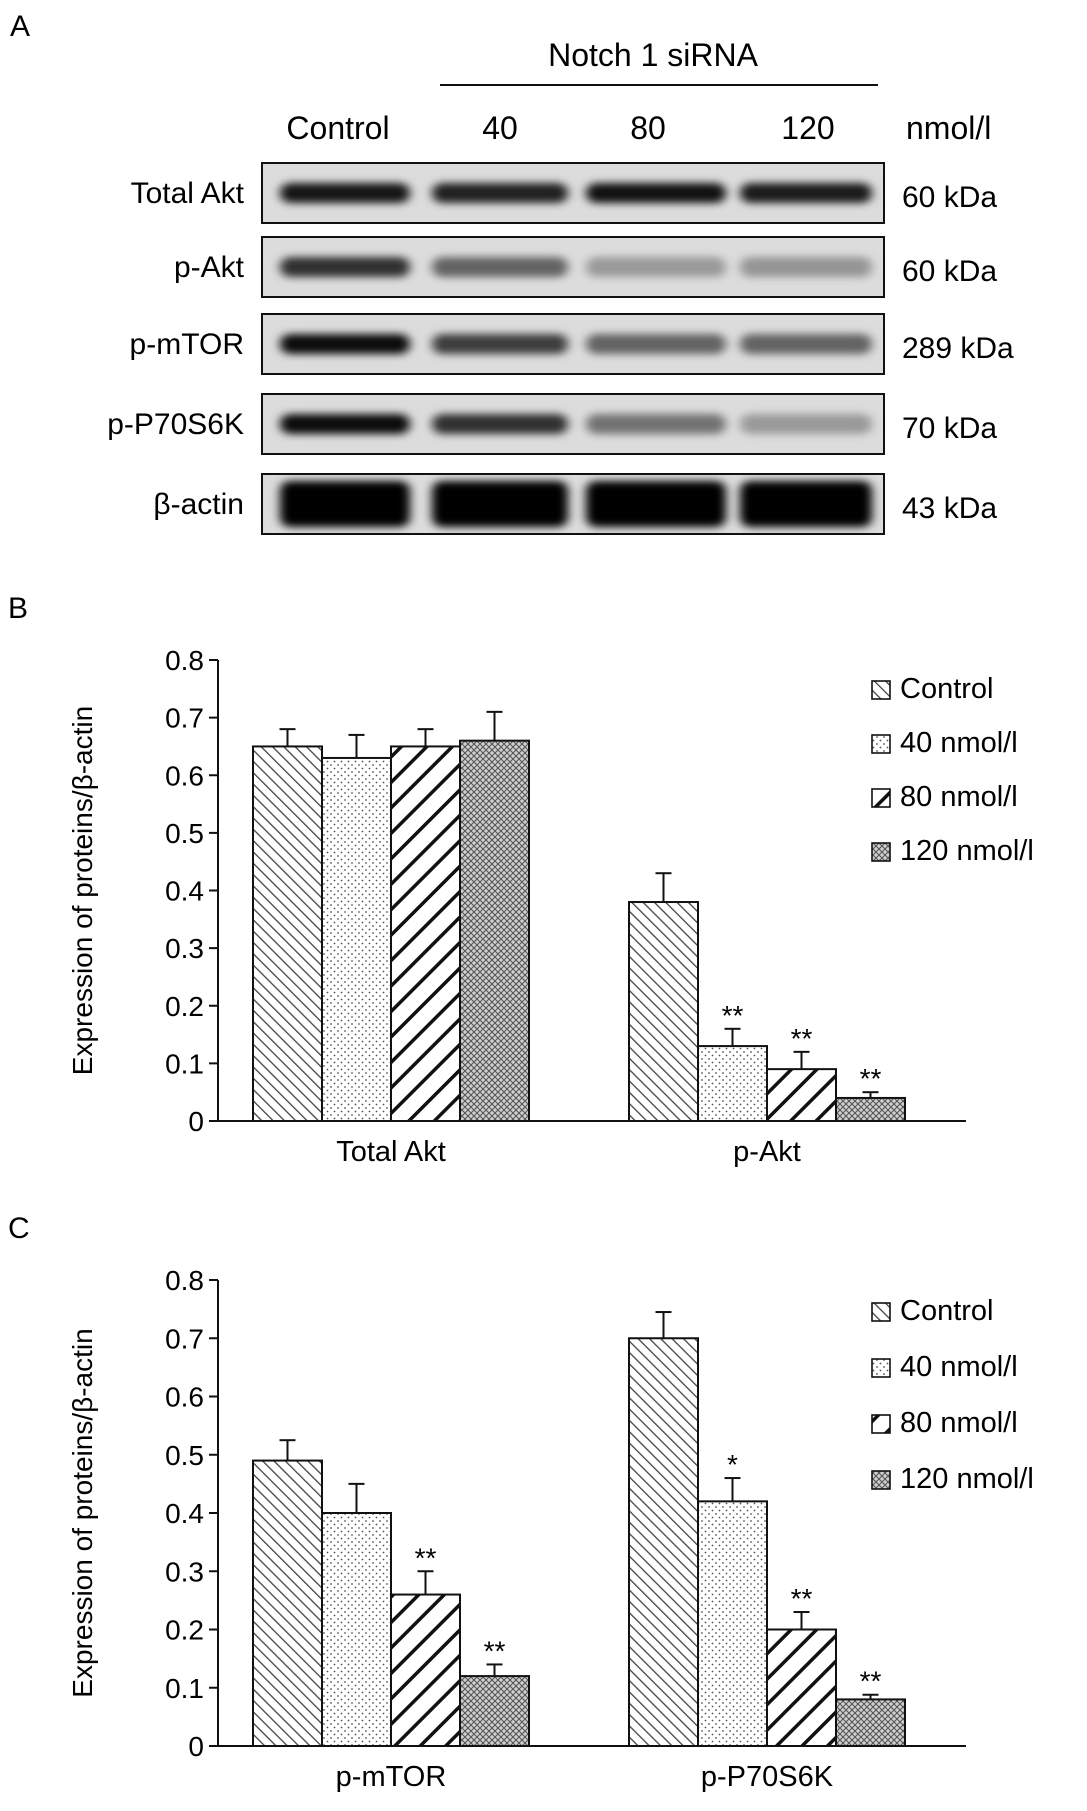  What do you see at coordinates (767, 1777) in the screenshot?
I see `x-category-label: p-P70S6K` at bounding box center [767, 1777].